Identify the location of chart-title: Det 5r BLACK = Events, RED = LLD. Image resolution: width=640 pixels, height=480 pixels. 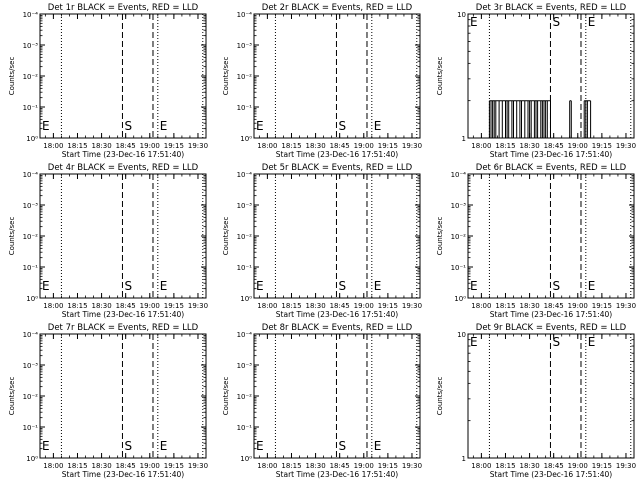
(337, 168).